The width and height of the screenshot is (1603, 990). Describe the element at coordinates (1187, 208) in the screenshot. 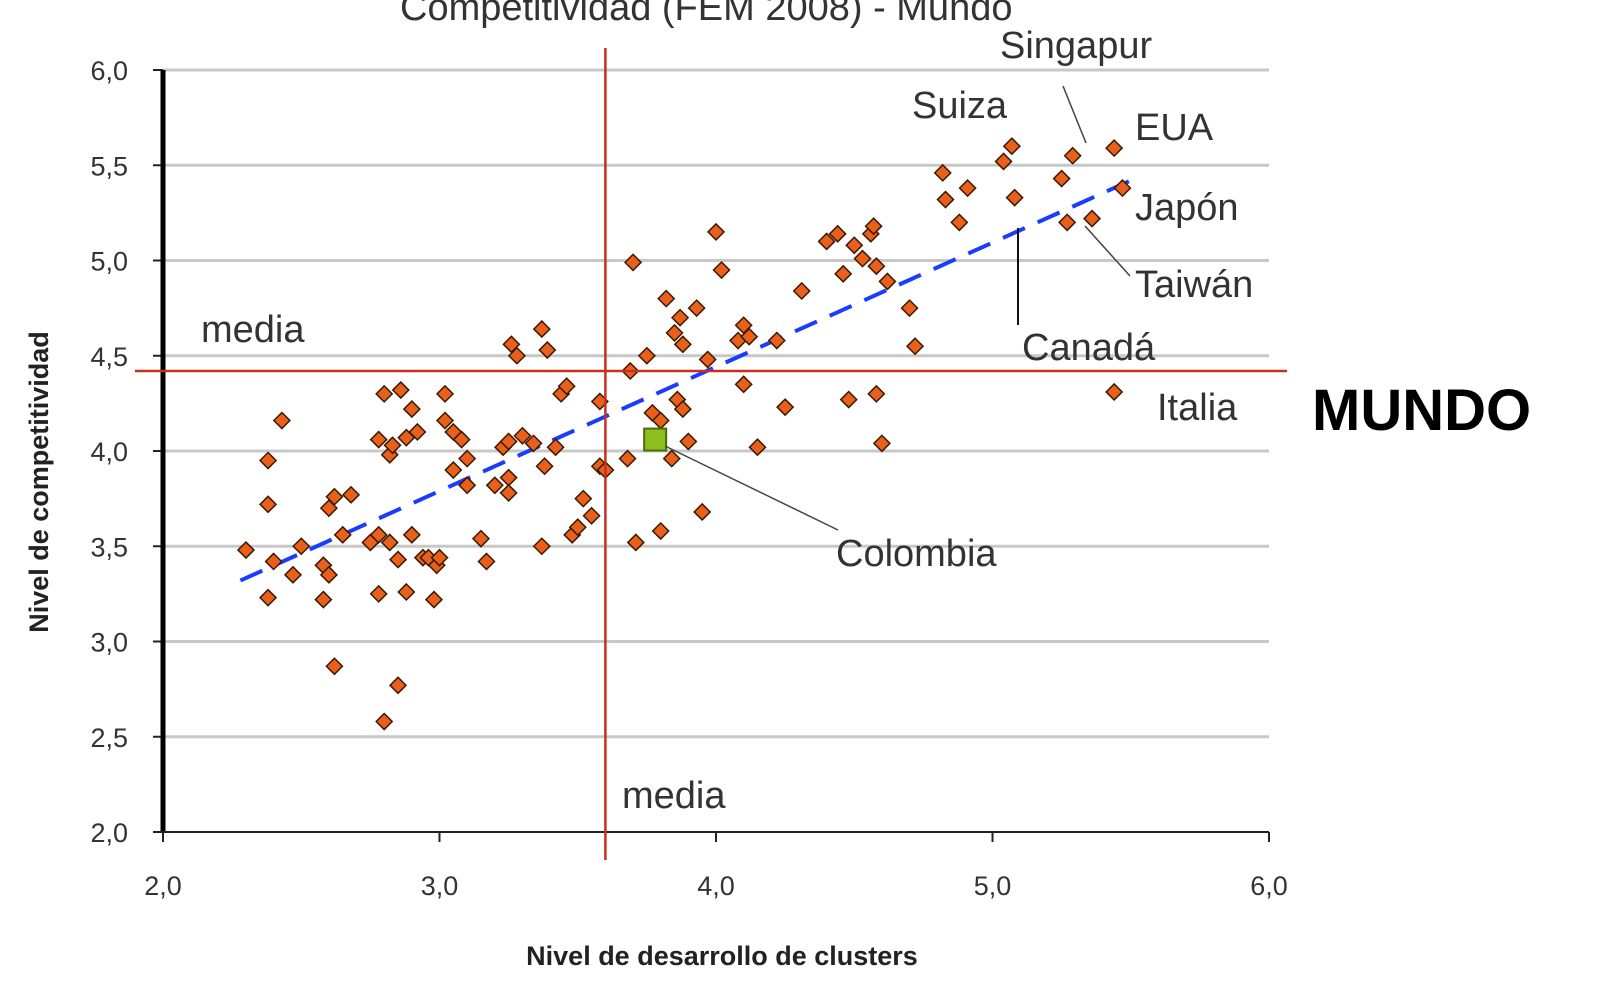

I see `japon-label: Japón` at that location.